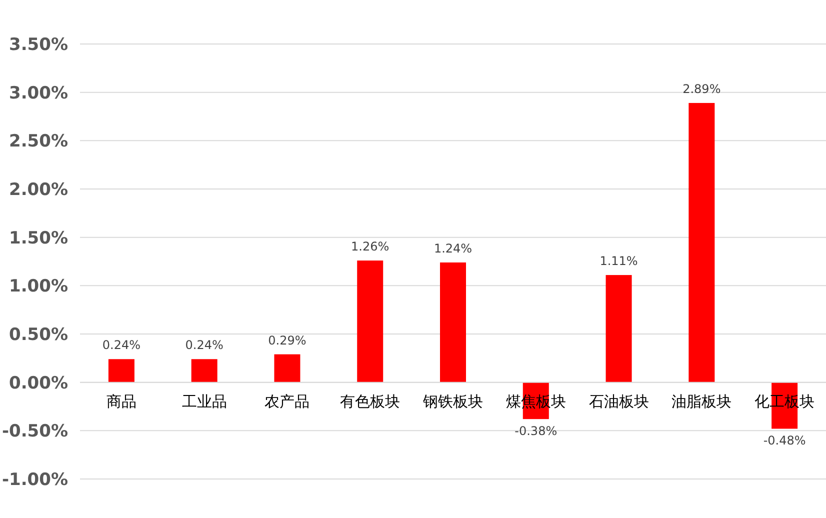  What do you see at coordinates (287, 340) in the screenshot?
I see `data-label: 0.29%` at bounding box center [287, 340].